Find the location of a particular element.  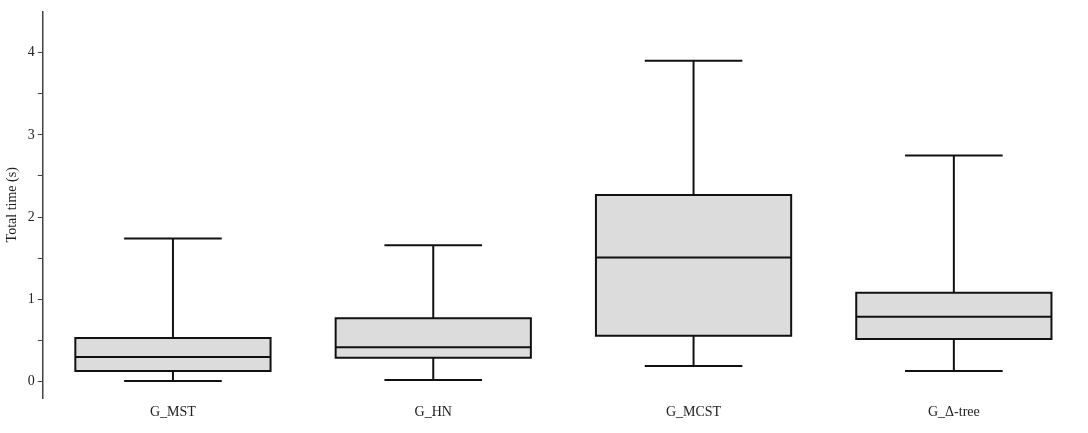

x-tick-label: G_MCST is located at coordinates (693, 412).